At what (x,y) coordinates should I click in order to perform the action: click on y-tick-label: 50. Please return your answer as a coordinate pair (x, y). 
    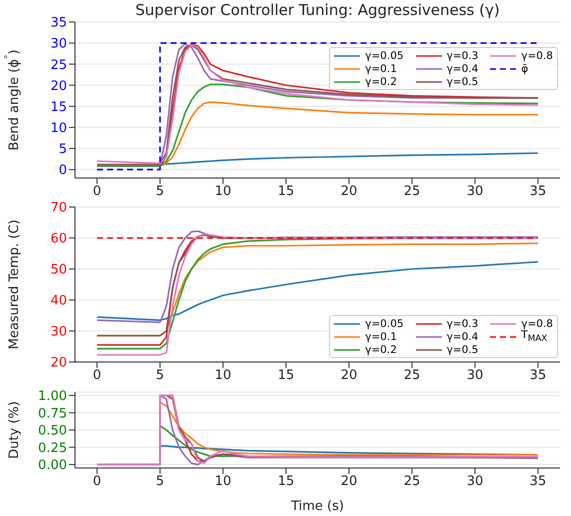
    Looking at the image, I should click on (58, 270).